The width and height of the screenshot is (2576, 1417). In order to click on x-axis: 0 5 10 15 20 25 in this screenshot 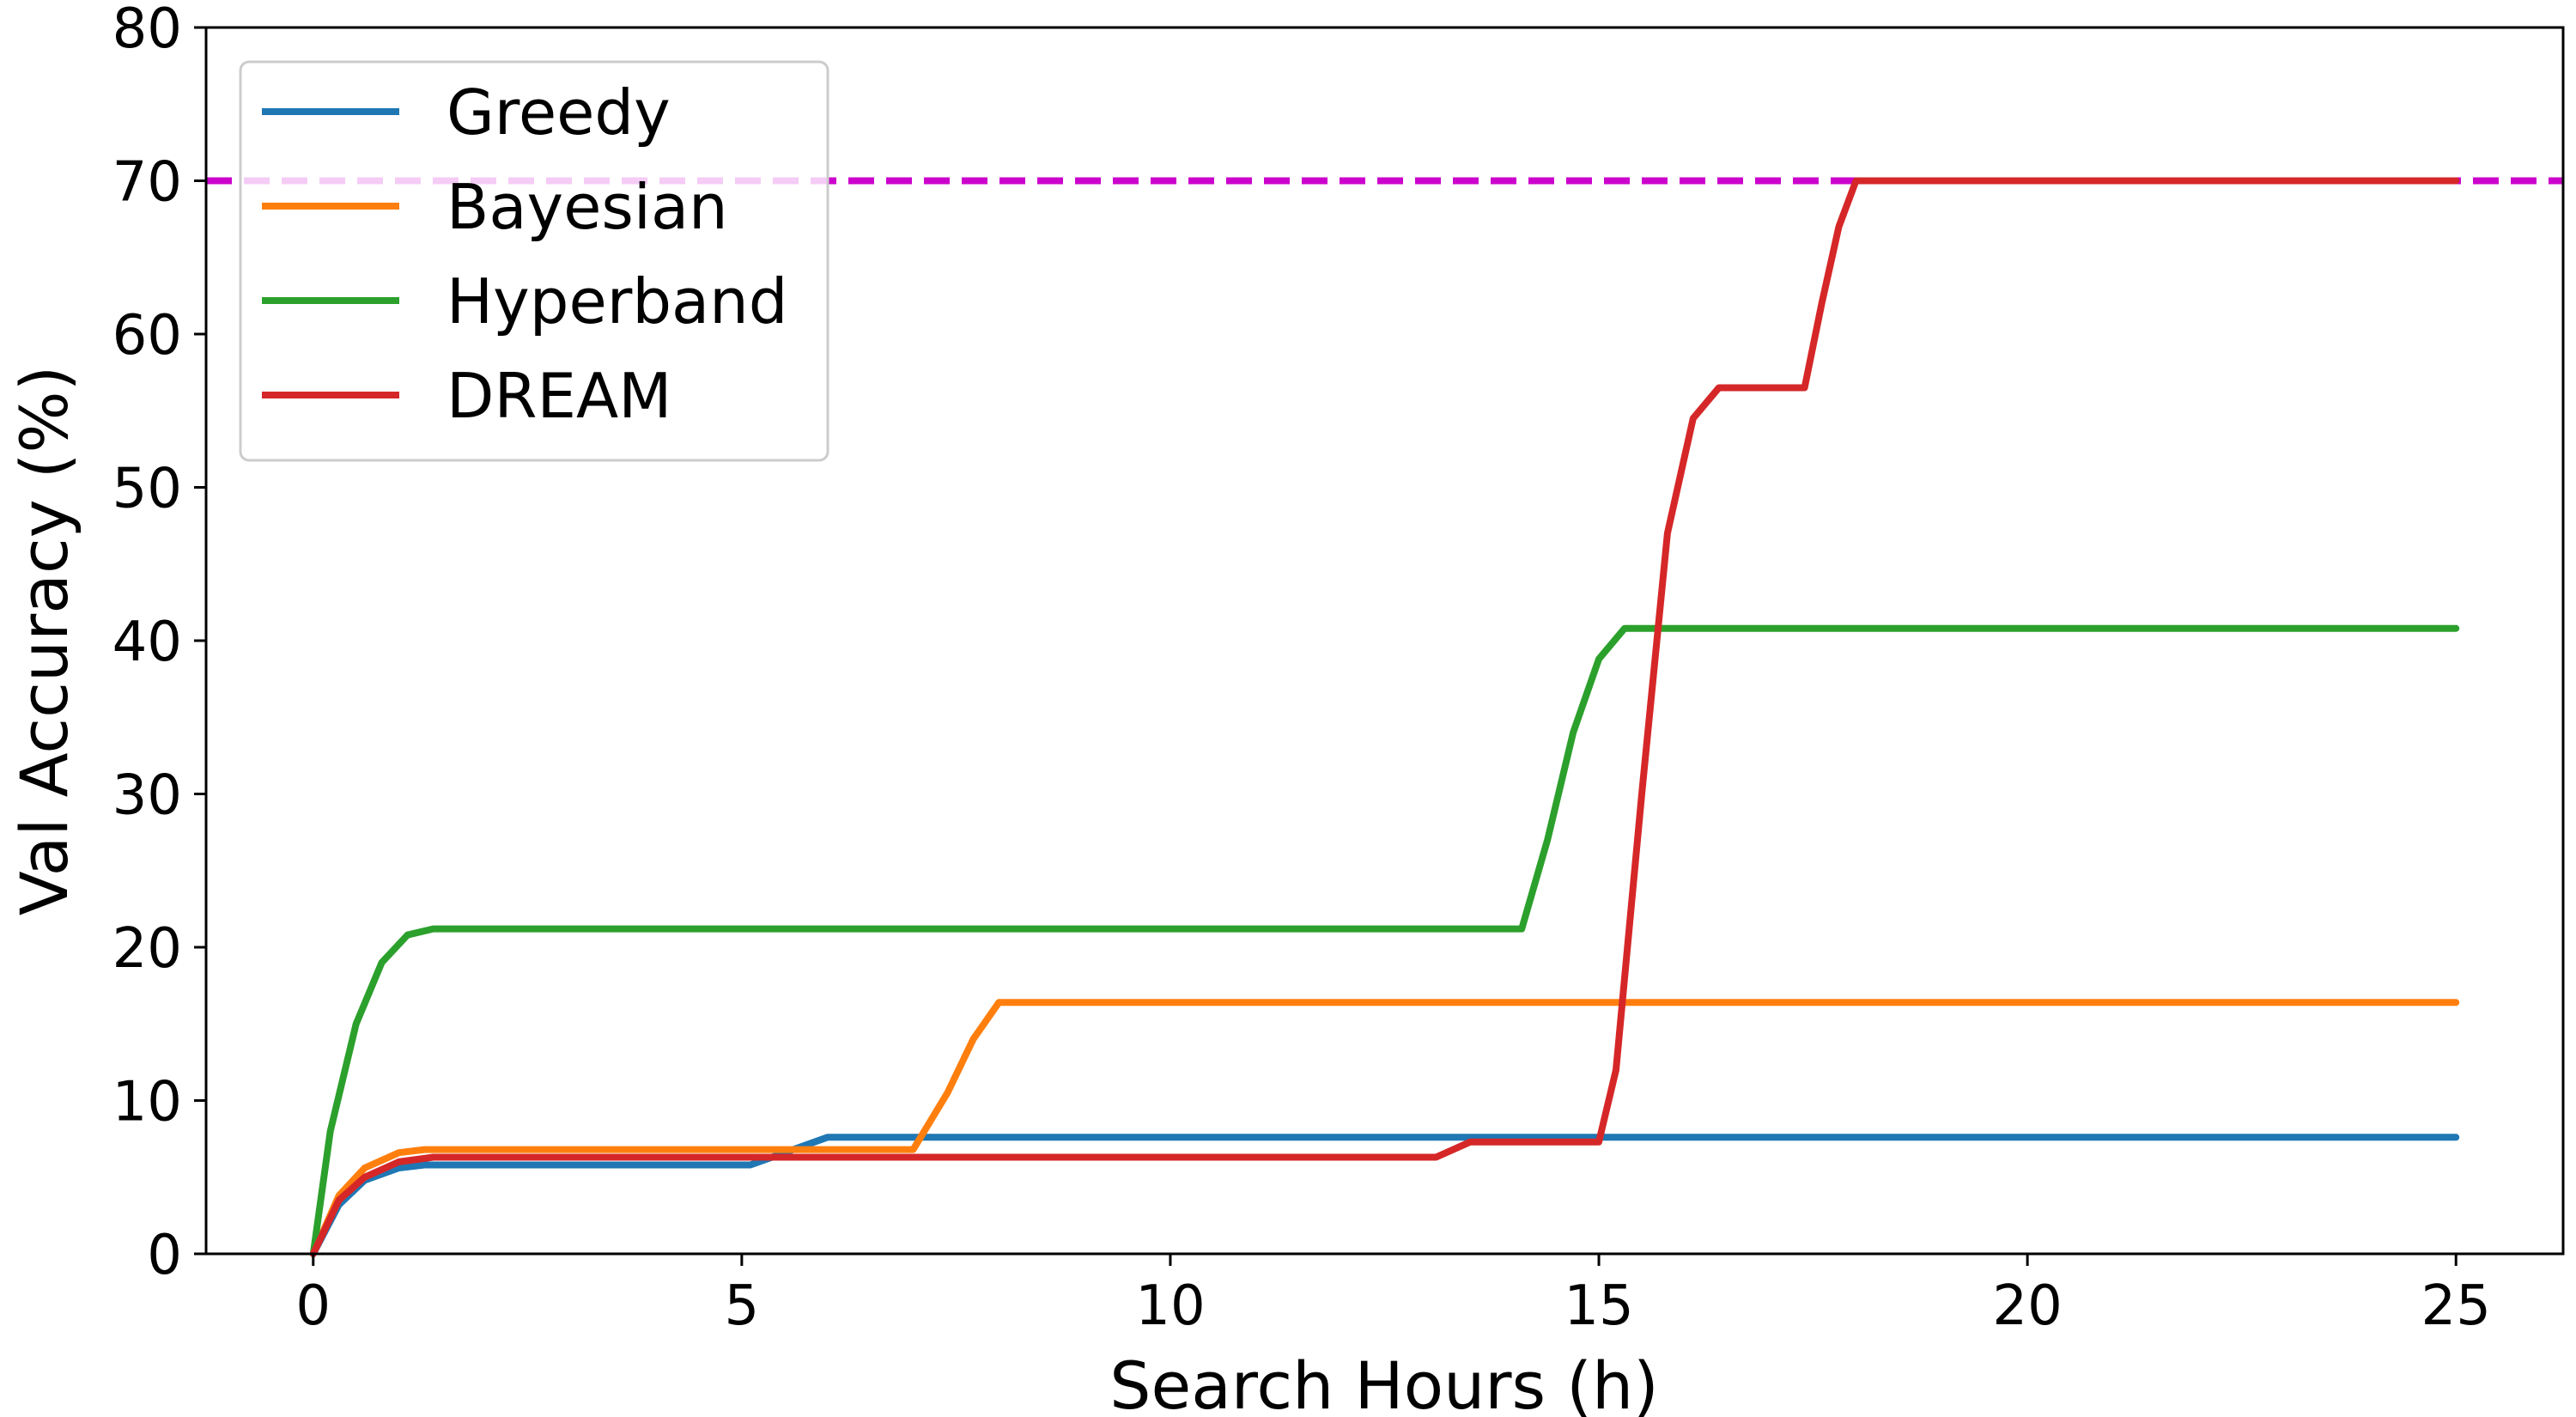, I will do `click(1393, 1296)`.